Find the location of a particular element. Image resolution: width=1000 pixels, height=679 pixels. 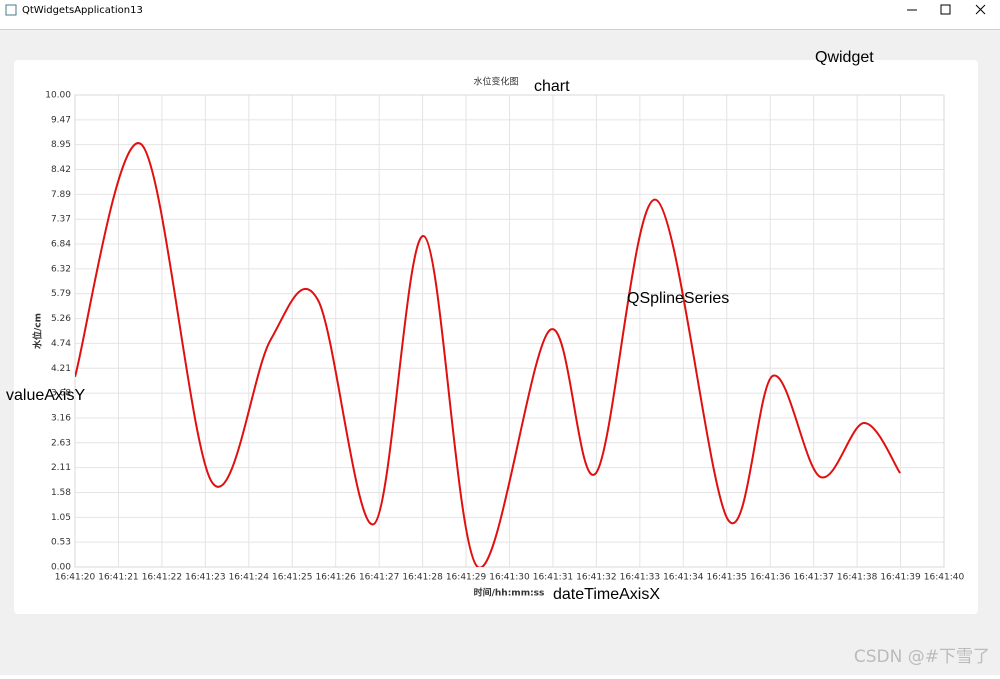

x-tick-label: 16:41:36 is located at coordinates (770, 578).